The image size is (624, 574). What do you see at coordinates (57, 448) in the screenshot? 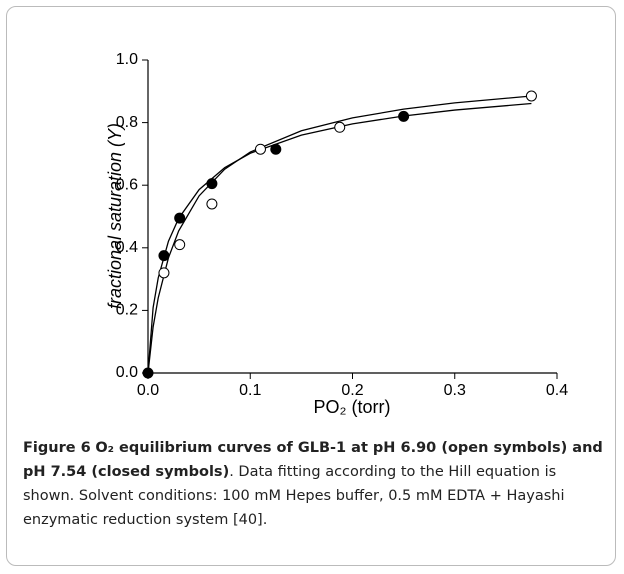
I see `caption-label: Figure 6` at bounding box center [57, 448].